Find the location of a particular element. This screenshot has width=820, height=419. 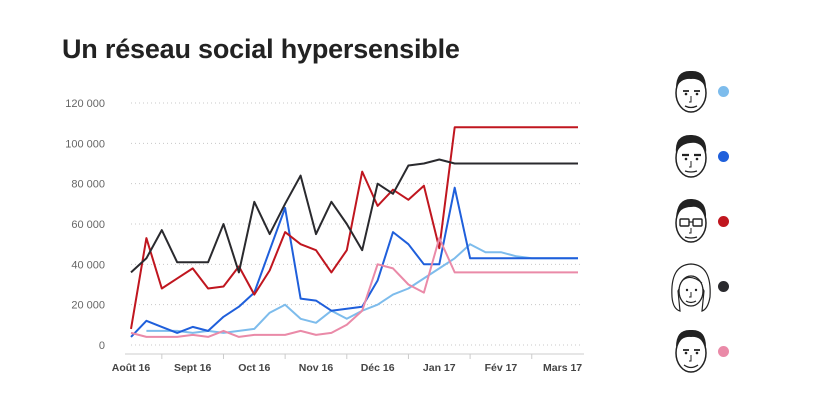

chart-title: Un réseau social hypersensible is located at coordinates (261, 49).